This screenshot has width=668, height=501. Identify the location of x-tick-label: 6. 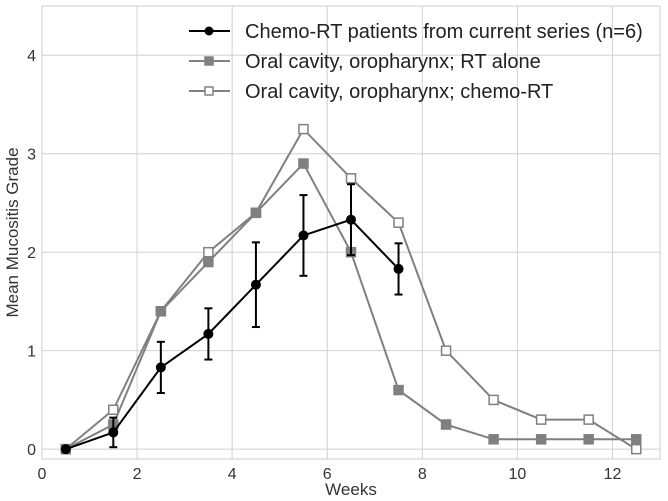
(327, 474).